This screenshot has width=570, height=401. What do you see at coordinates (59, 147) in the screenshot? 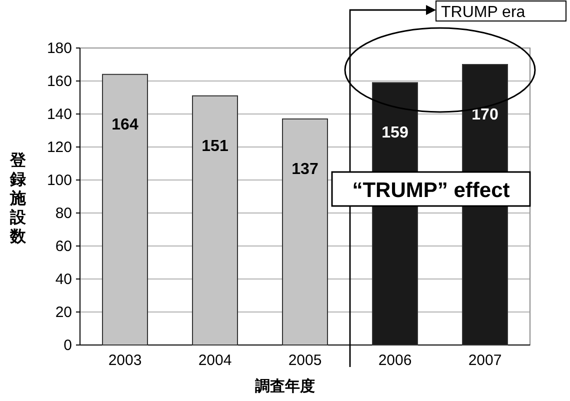
I see `y-tick-label: 120` at bounding box center [59, 147].